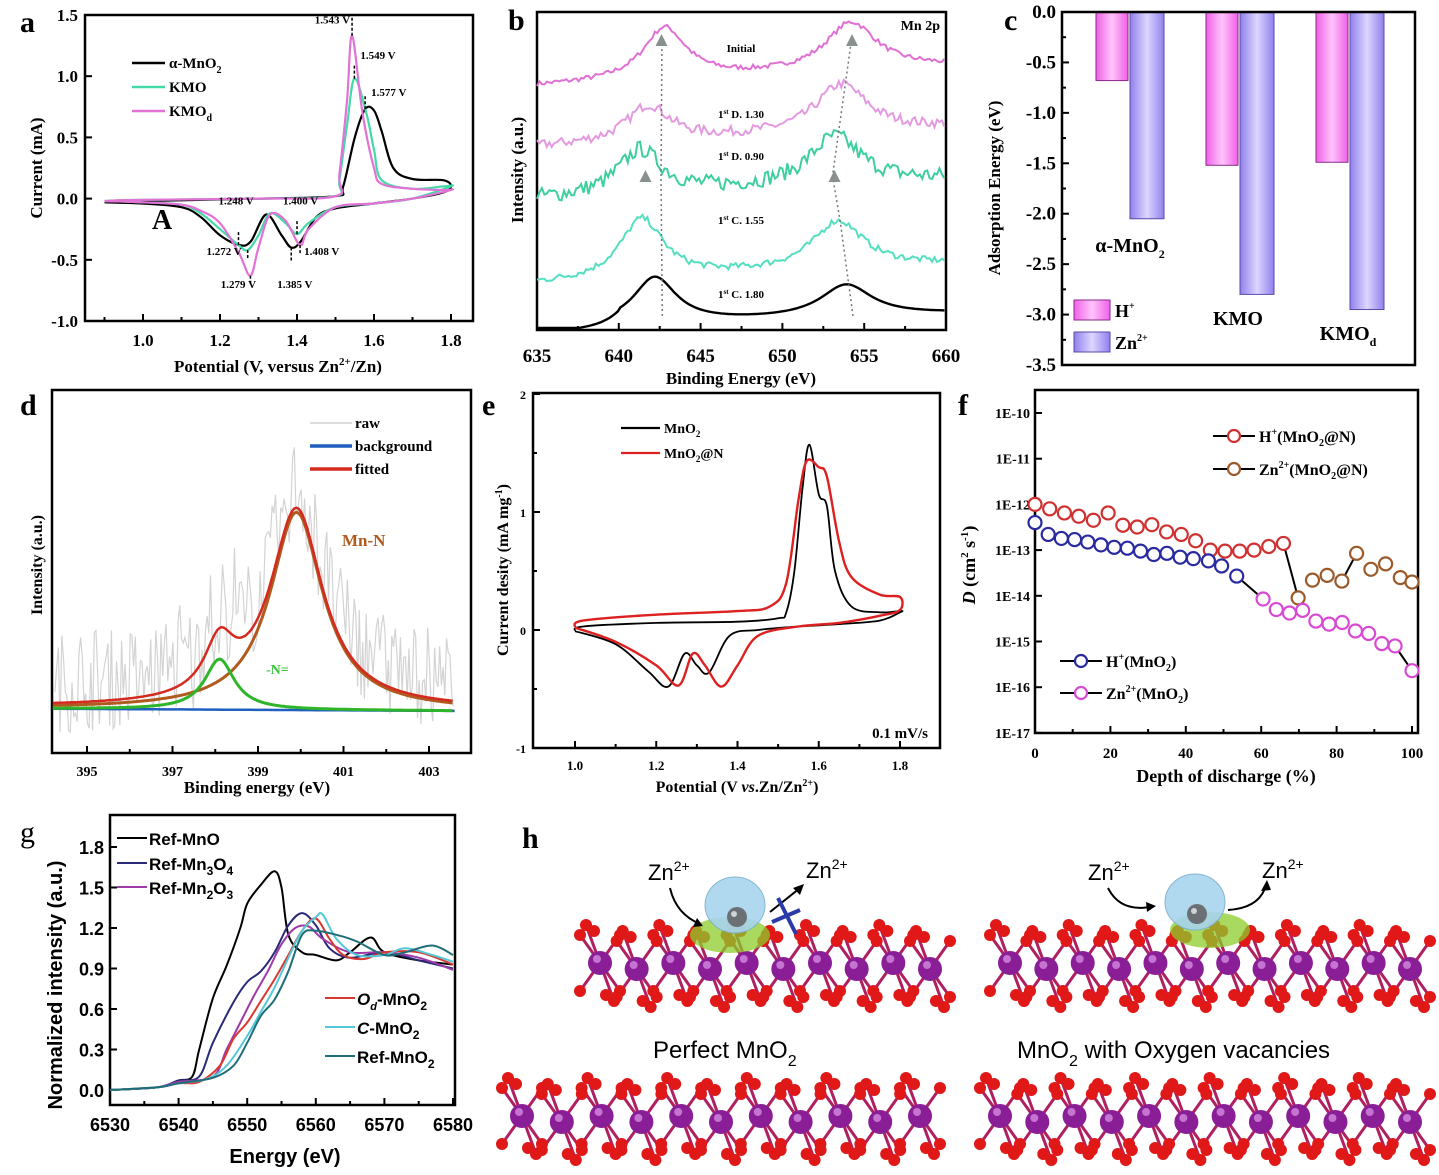 This screenshot has width=1439, height=1175. What do you see at coordinates (300, 202) in the screenshot?
I see `annotation-1-400-v: 1.400 V` at bounding box center [300, 202].